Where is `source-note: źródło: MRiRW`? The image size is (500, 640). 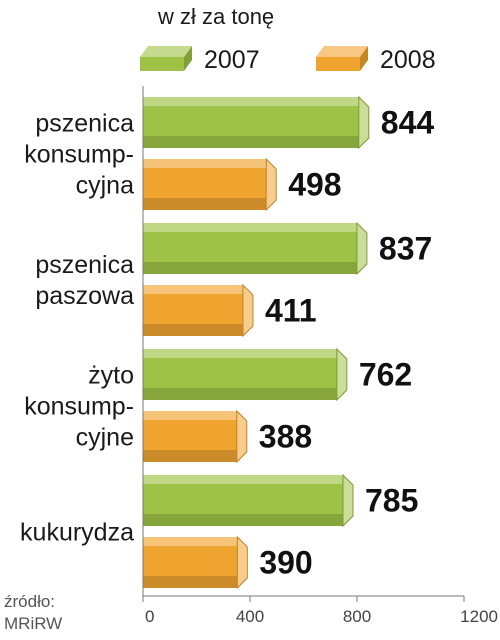
source-note: źródło: MRiRW is located at coordinates (33, 612).